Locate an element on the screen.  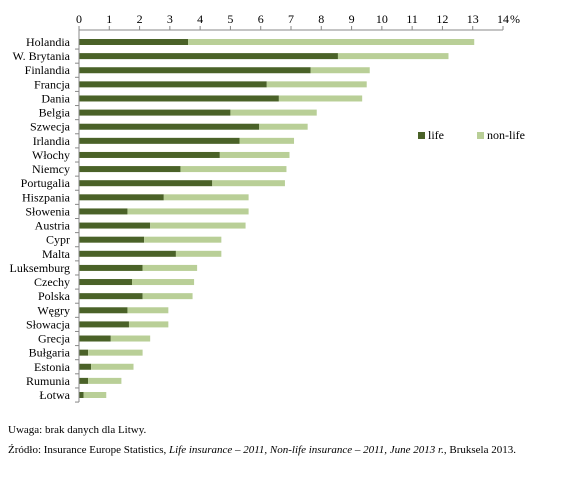
legend-swatch-life is located at coordinates (421, 135).